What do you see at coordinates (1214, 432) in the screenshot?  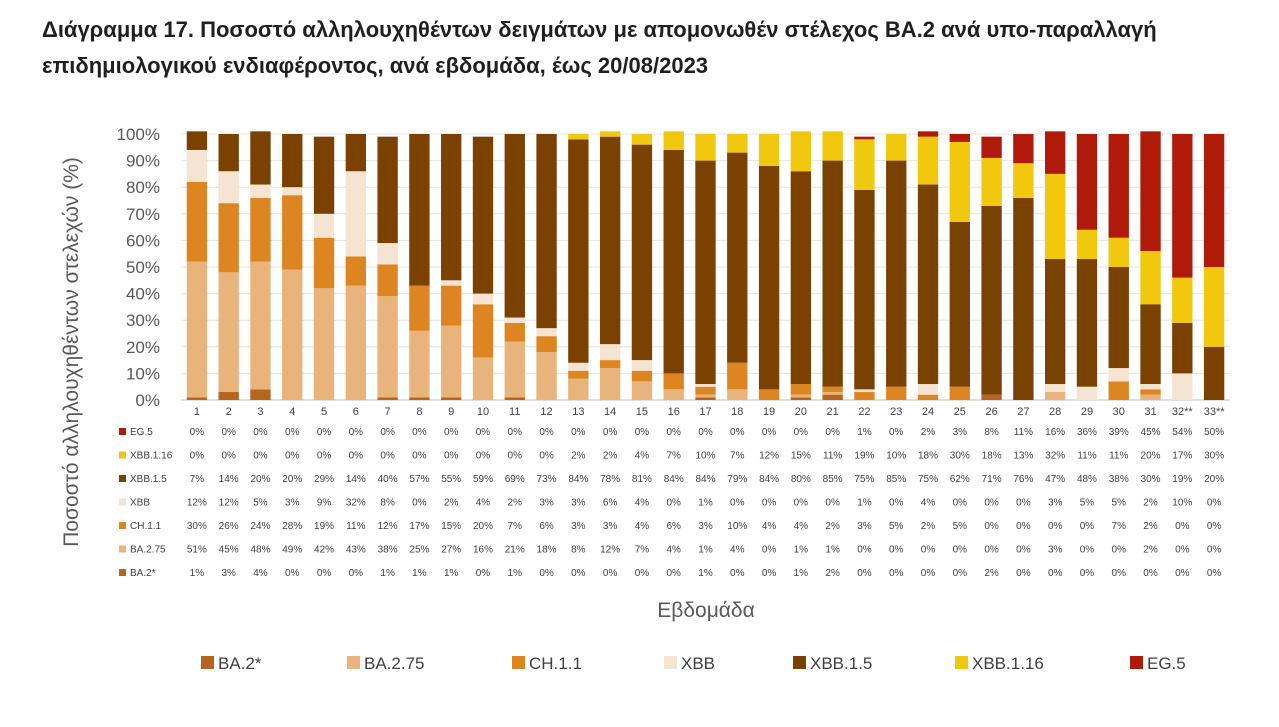 I see `table-cell: 50%` at bounding box center [1214, 432].